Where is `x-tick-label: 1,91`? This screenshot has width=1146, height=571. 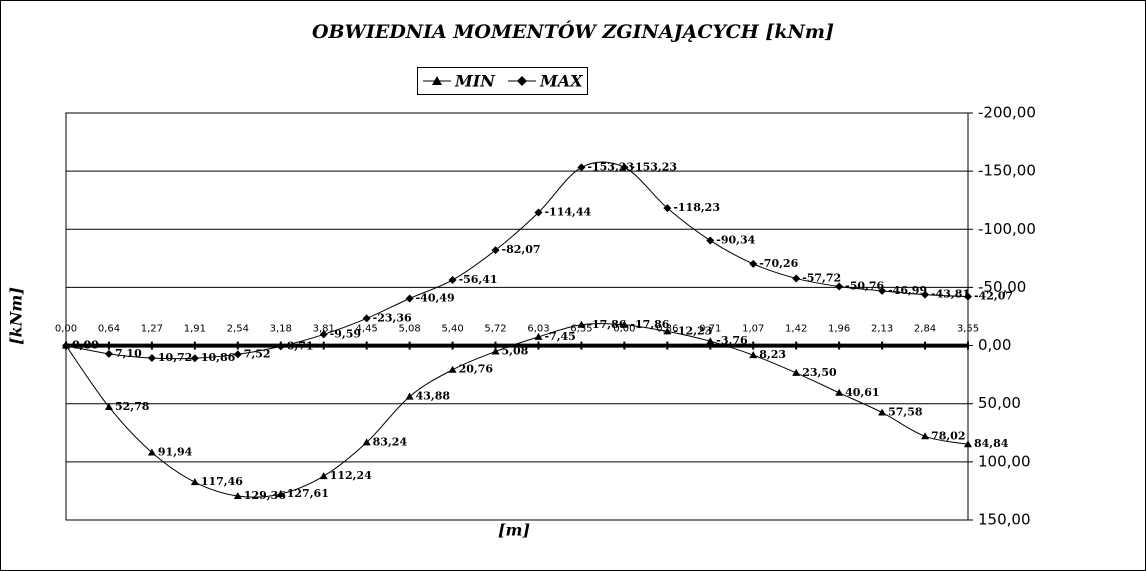 x-tick-label: 1,91 is located at coordinates (195, 329).